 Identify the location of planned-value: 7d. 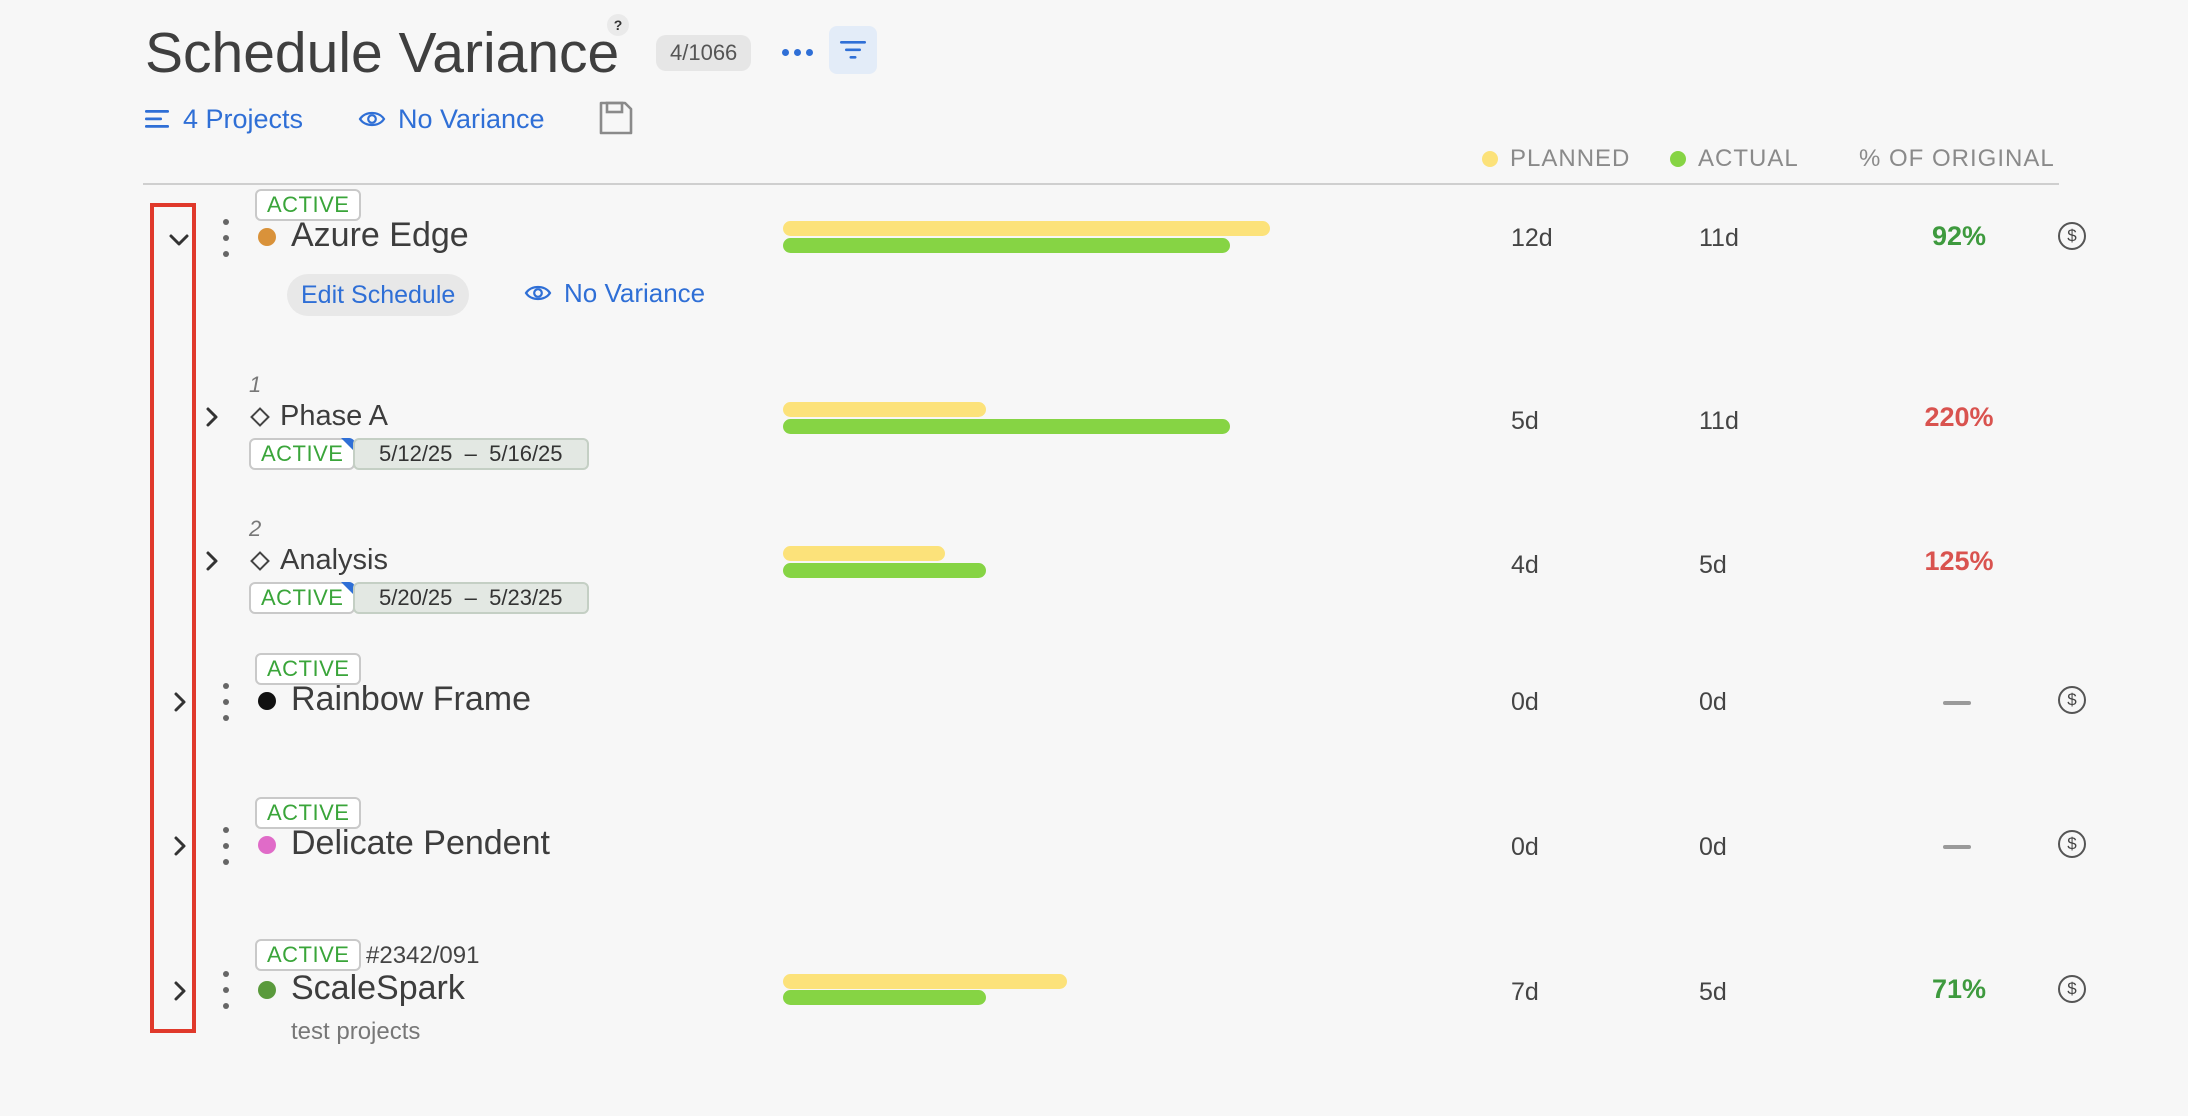
(1525, 992).